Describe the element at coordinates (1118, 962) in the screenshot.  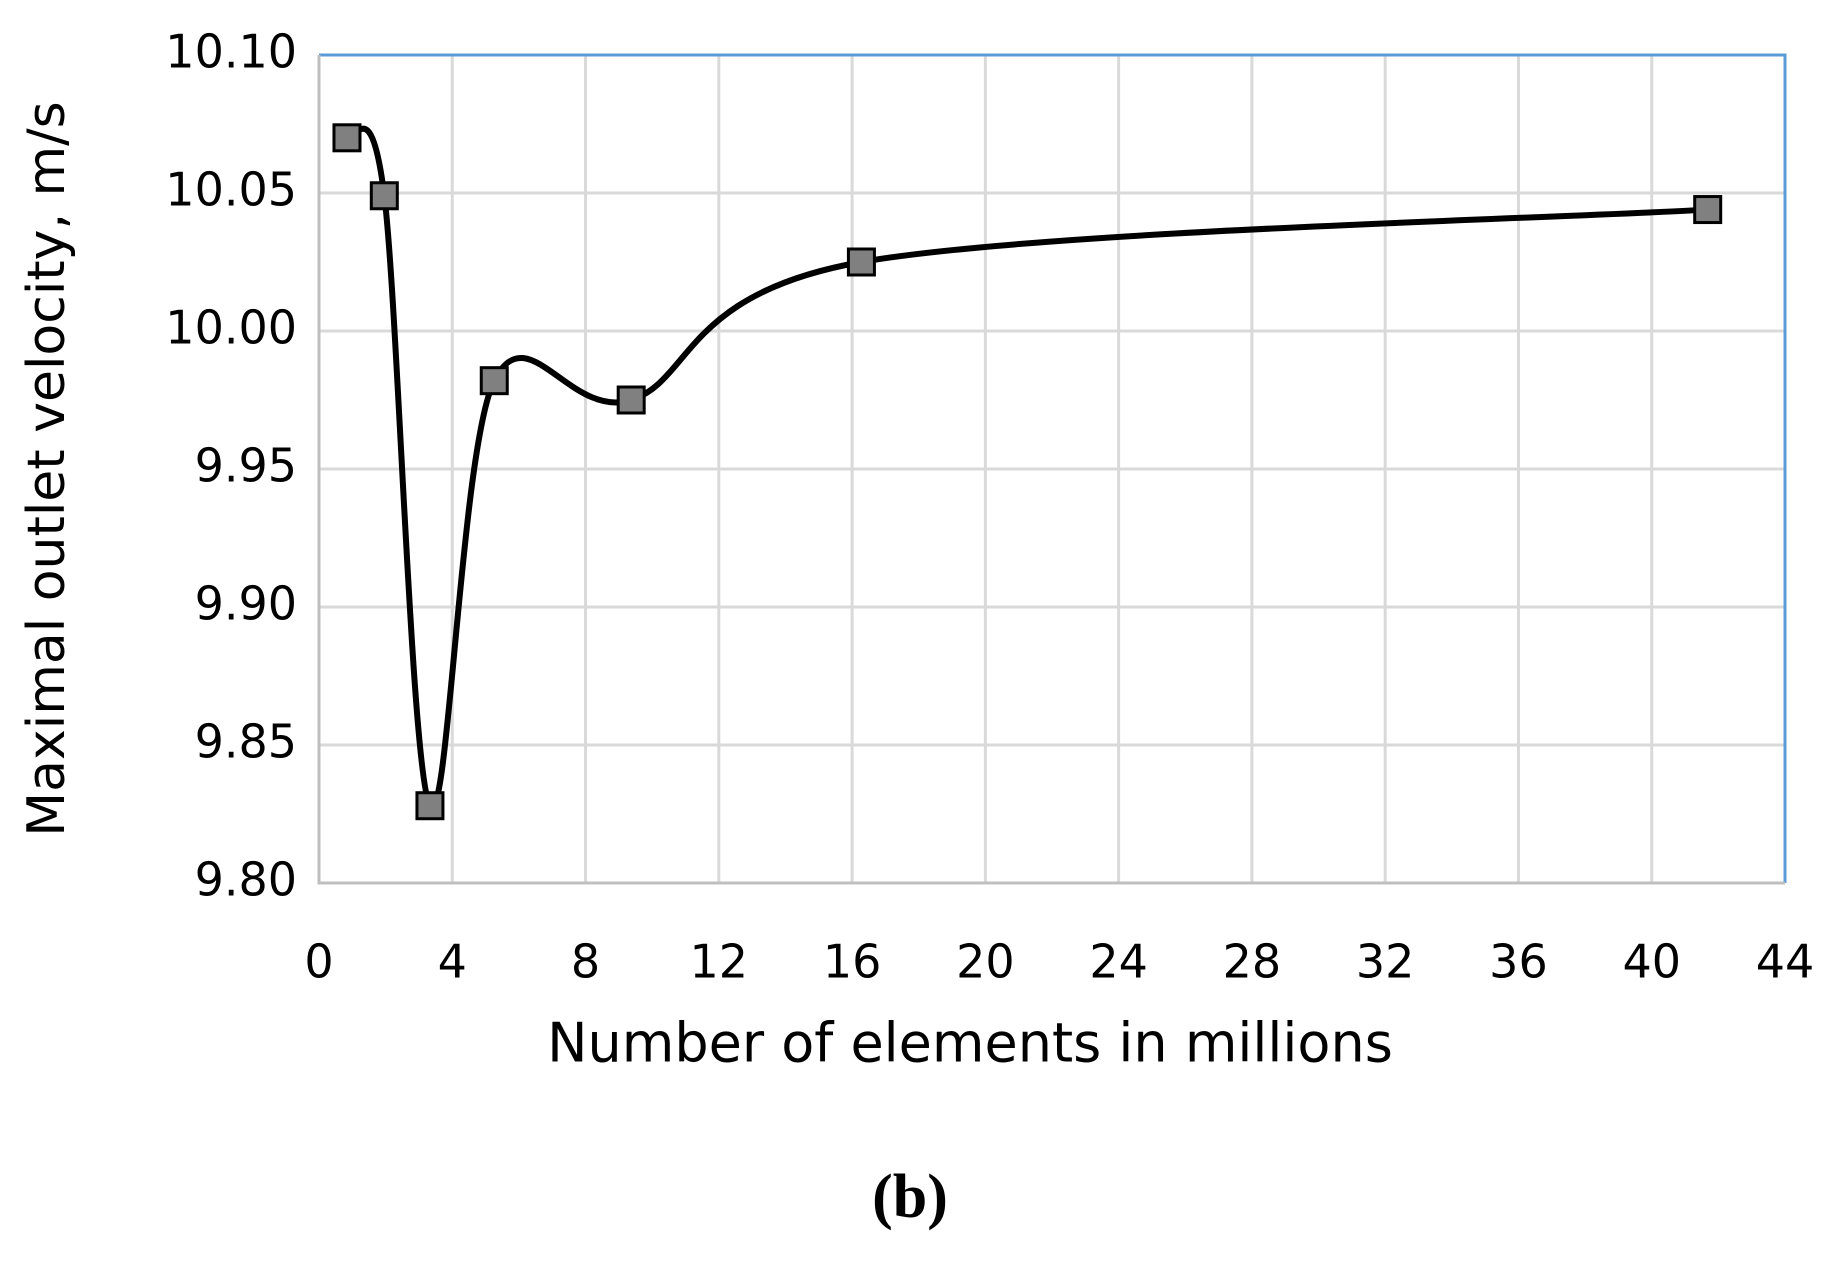
I see `x-tick-label: 24` at that location.